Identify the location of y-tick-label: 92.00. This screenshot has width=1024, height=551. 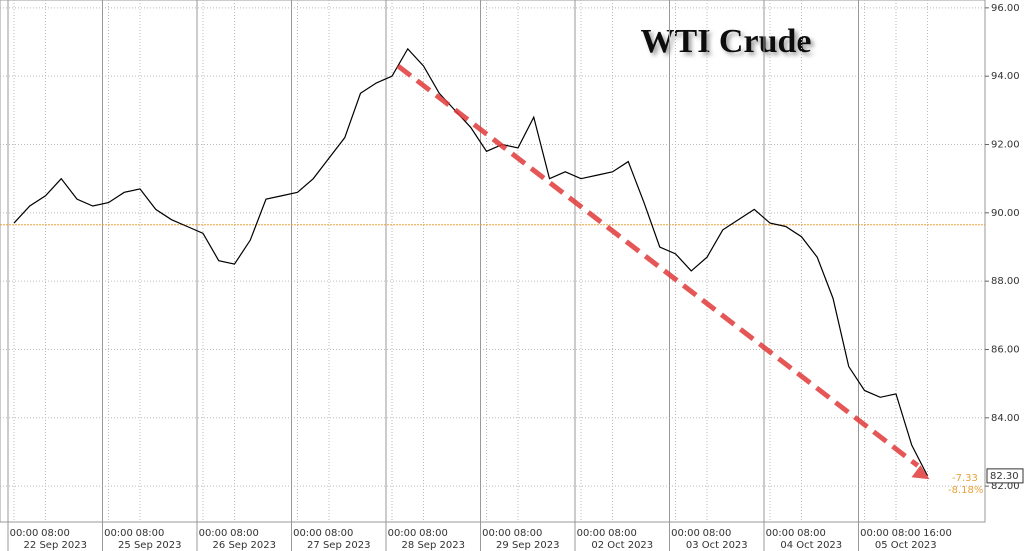
(1005, 145).